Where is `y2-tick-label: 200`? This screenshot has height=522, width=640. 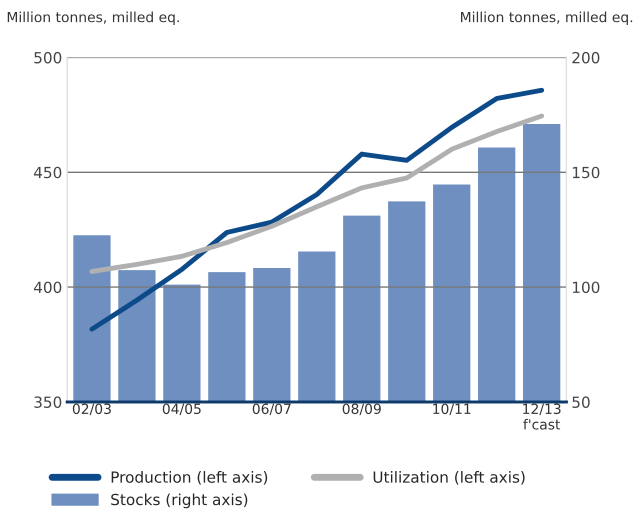 y2-tick-label: 200 is located at coordinates (586, 58).